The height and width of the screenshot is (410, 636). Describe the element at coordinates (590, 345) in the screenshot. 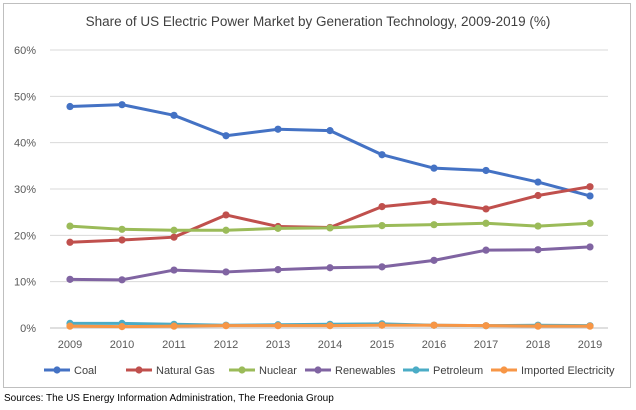

I see `x-tick-label: 2019` at that location.